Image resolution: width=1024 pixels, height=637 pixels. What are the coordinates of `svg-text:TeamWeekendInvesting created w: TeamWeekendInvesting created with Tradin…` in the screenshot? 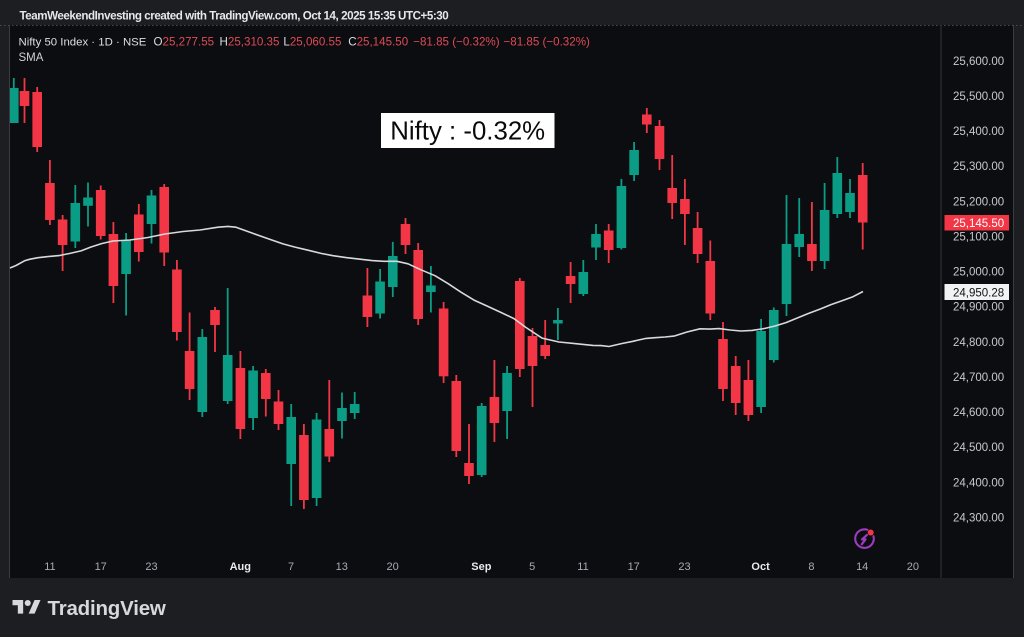 It's located at (234, 16).